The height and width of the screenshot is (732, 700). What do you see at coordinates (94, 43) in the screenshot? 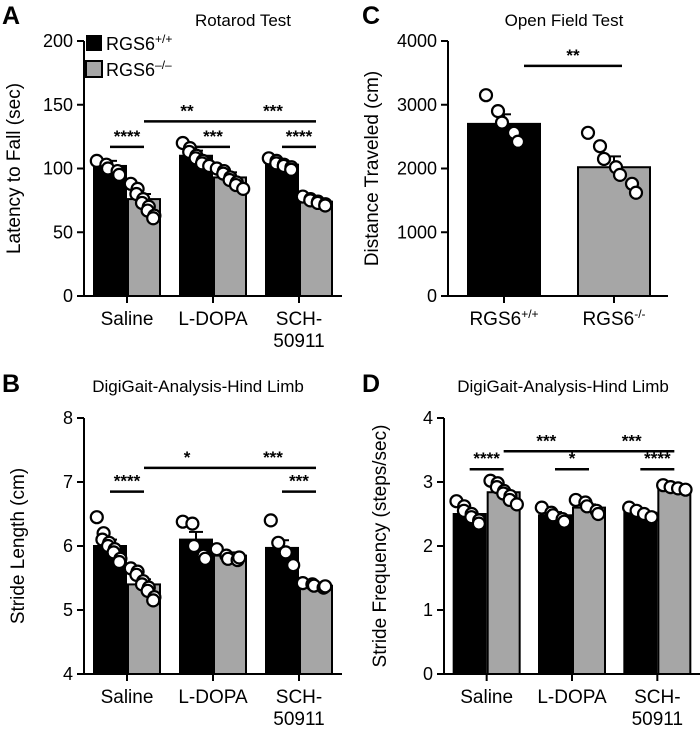
I see `legend-swatch-wt` at bounding box center [94, 43].